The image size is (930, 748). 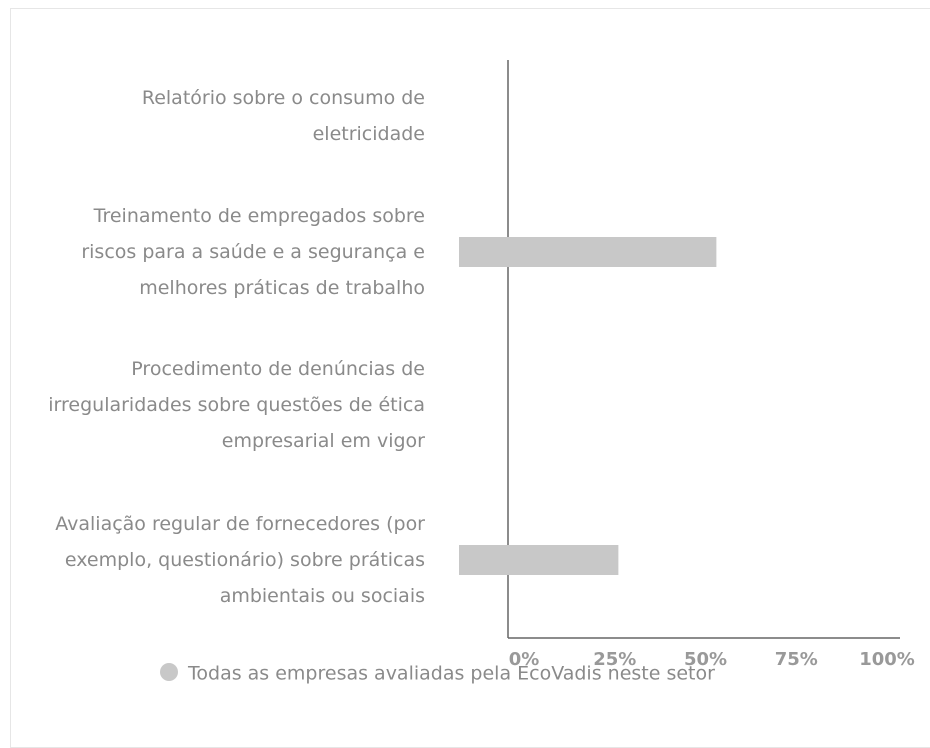 What do you see at coordinates (614, 659) in the screenshot?
I see `x-tick-label: 25%` at bounding box center [614, 659].